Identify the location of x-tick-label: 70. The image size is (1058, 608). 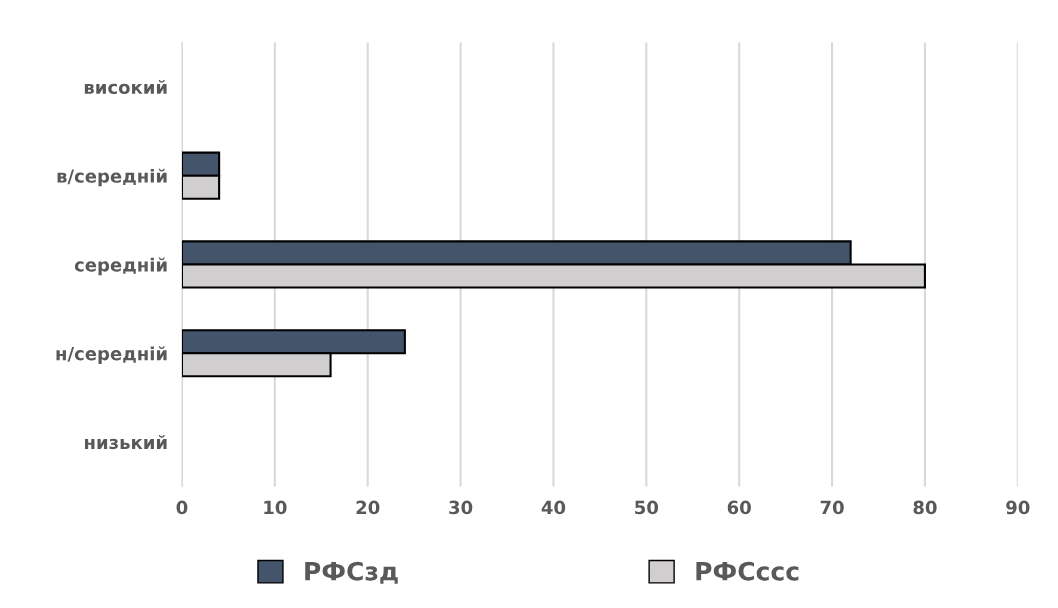
(832, 507).